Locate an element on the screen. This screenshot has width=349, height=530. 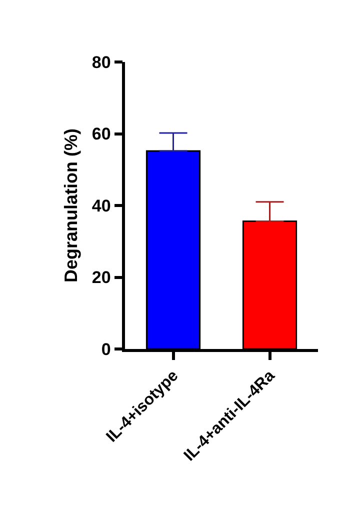
y-axis-title: Degranulation (%) is located at coordinates (71, 205).